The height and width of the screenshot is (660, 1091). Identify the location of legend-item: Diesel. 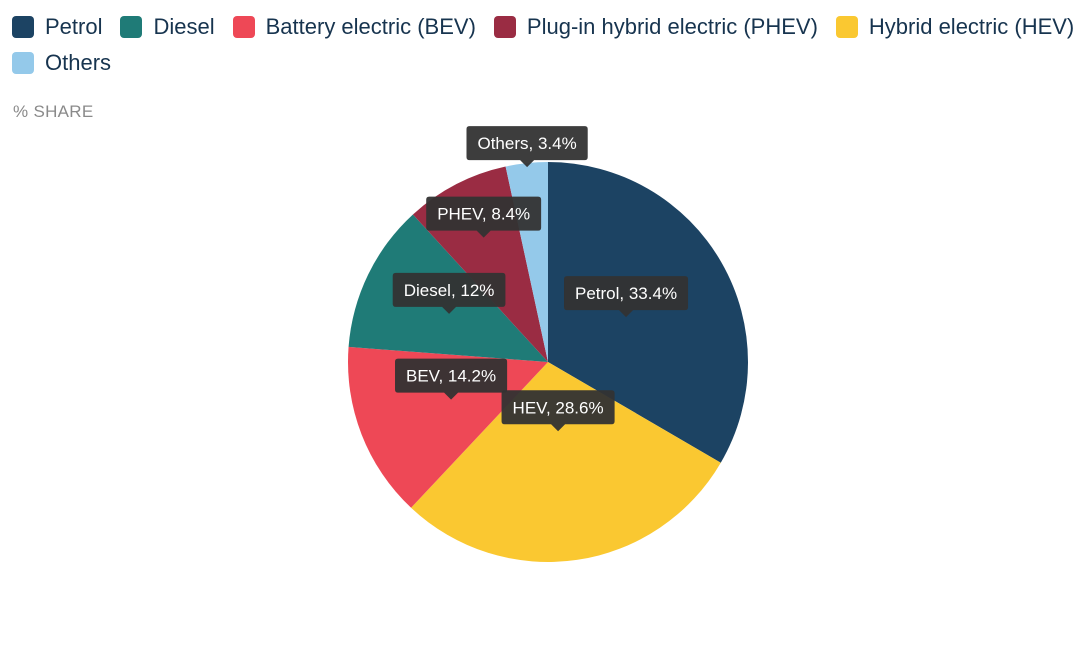
(167, 27).